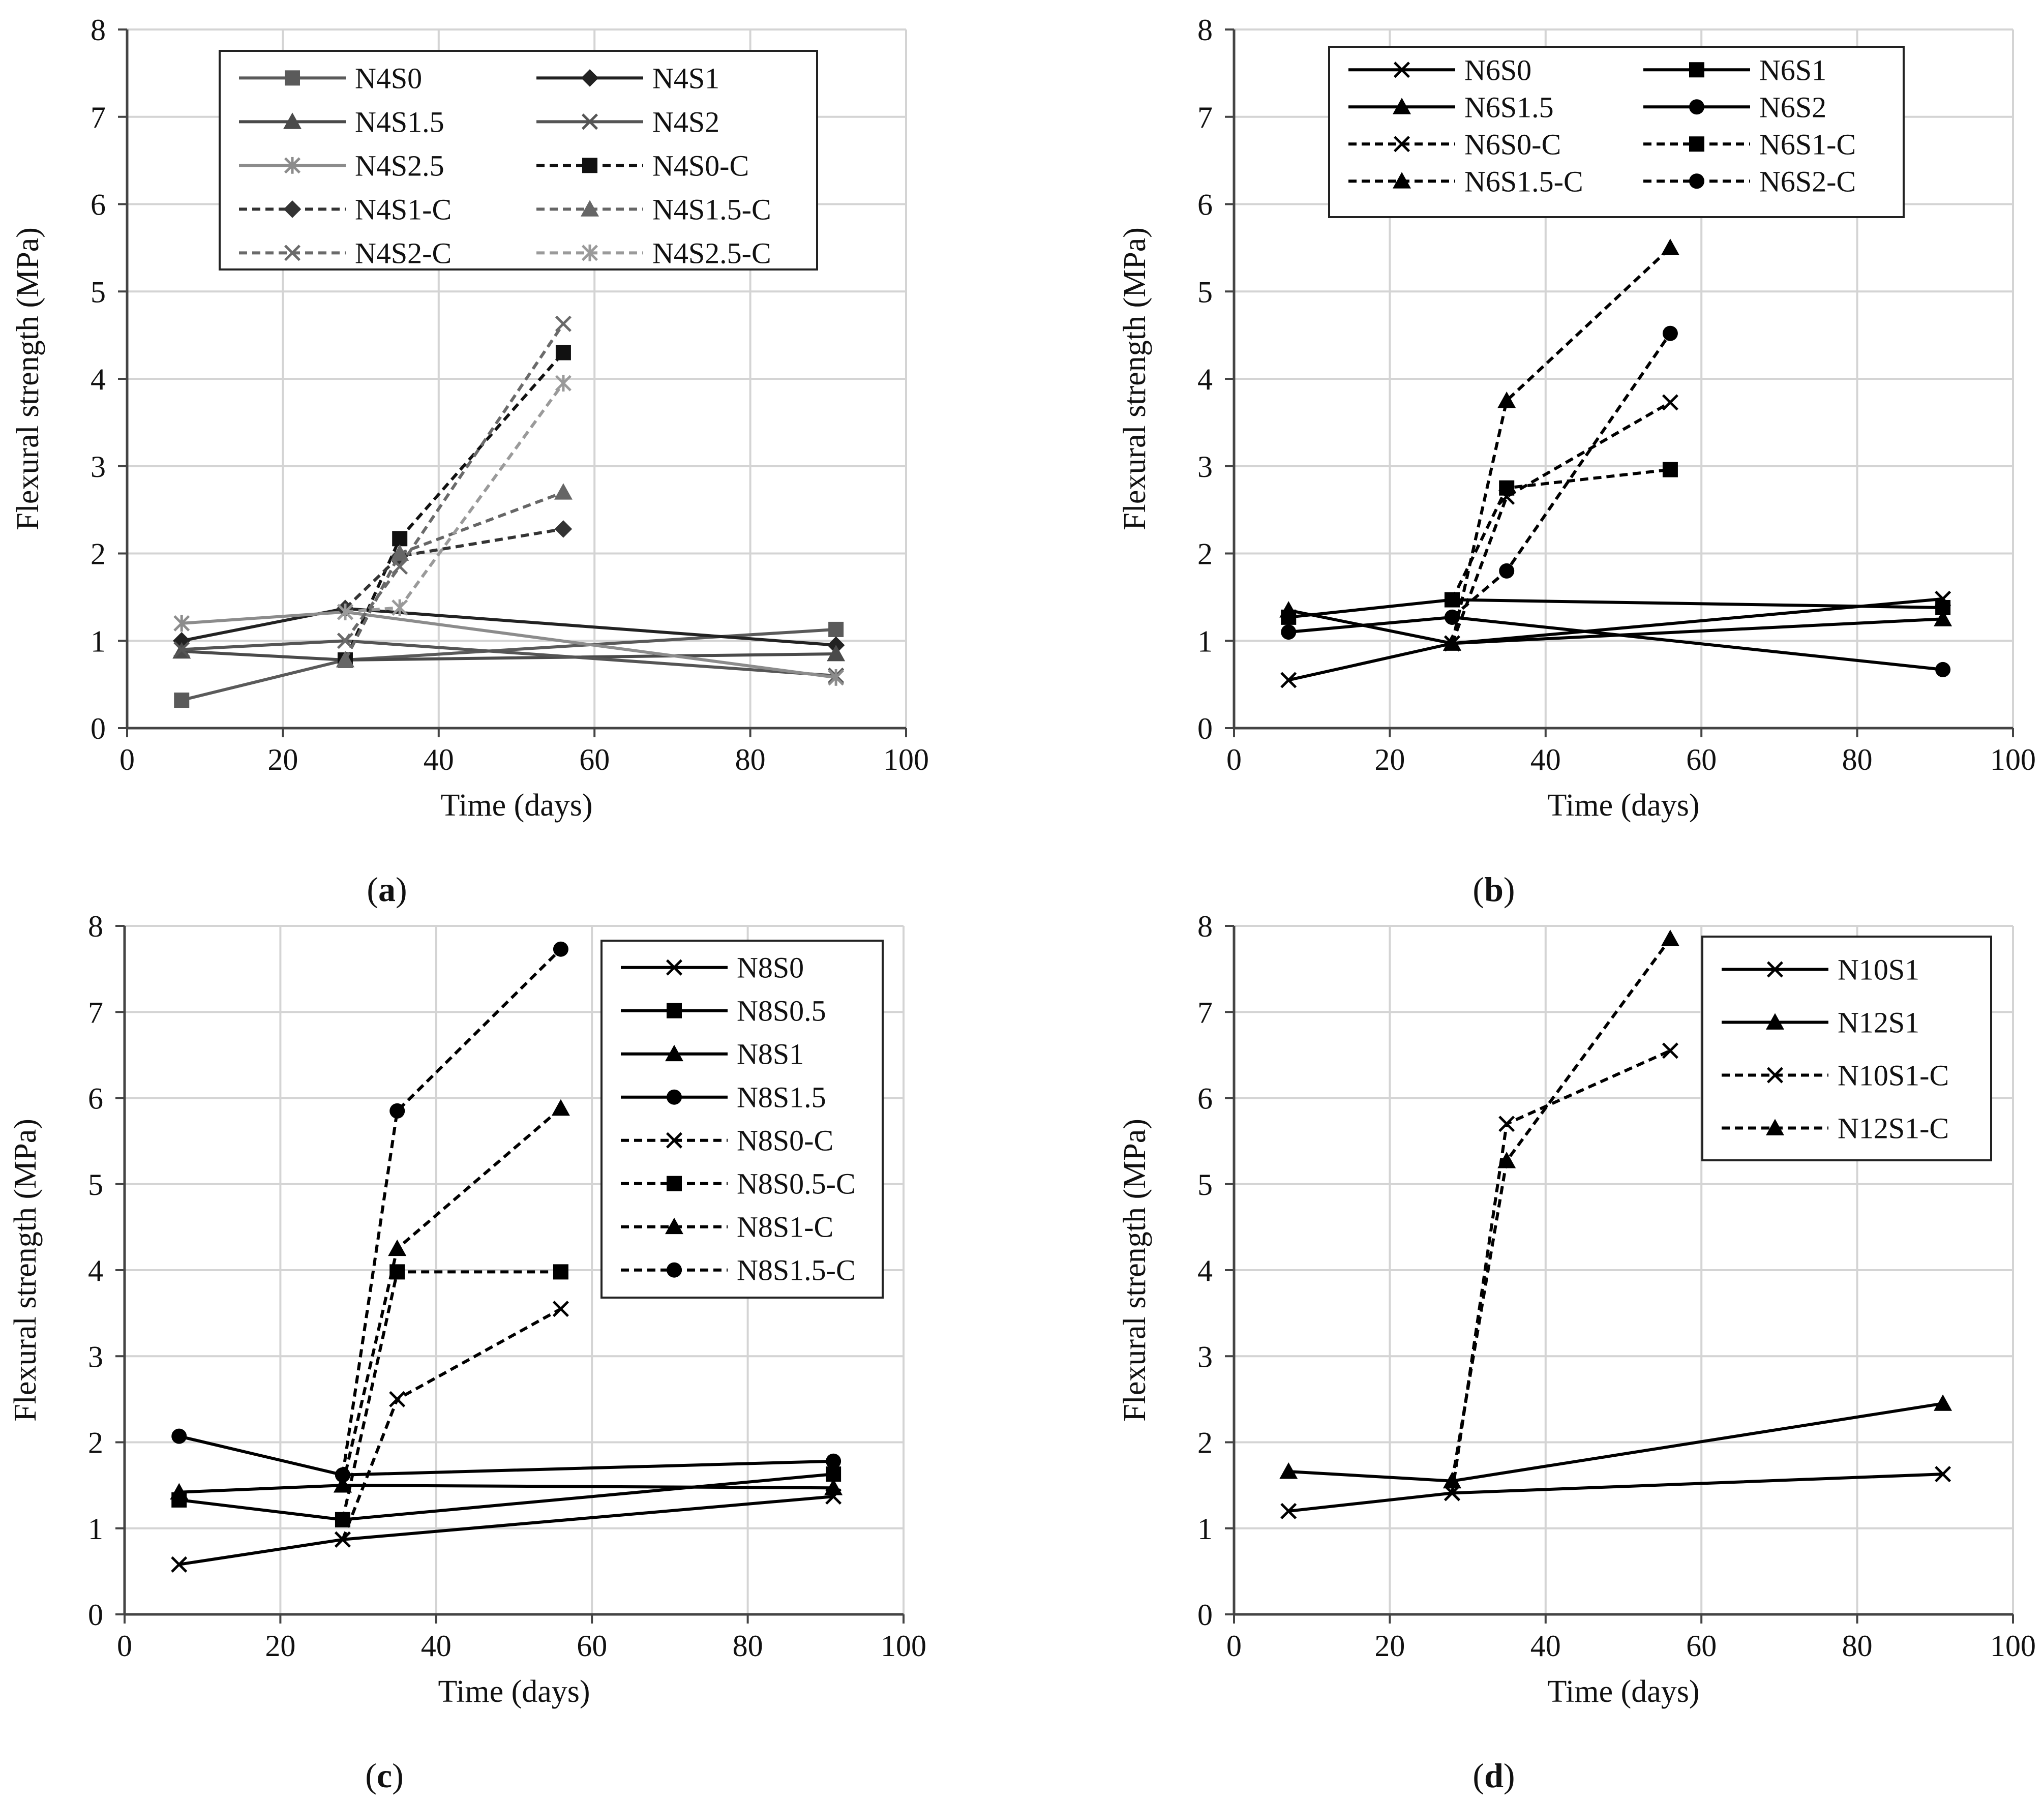  I want to click on series-N4S2-C, so click(454, 482).